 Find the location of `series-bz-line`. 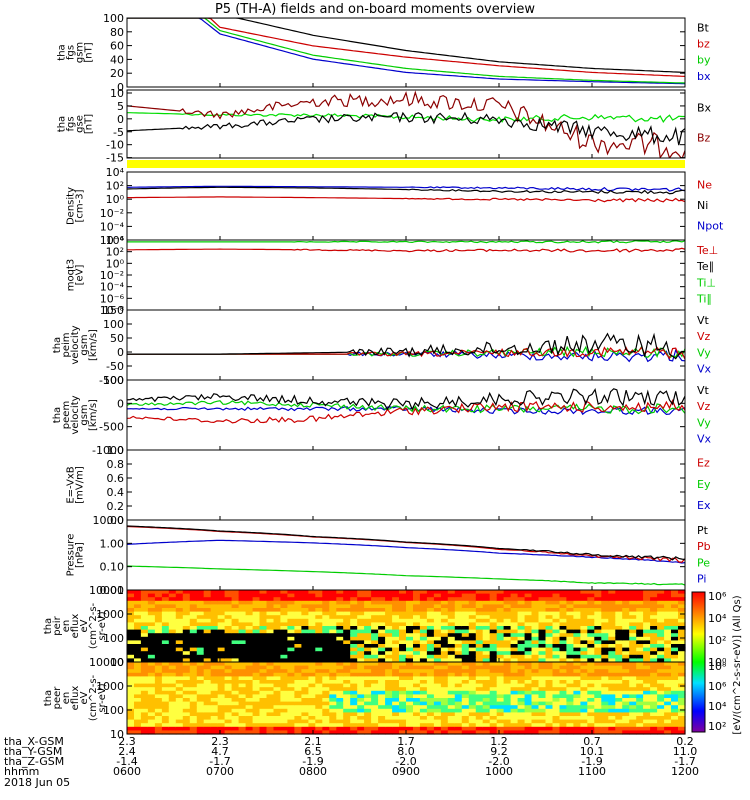

series-bz-line is located at coordinates (406, 124).